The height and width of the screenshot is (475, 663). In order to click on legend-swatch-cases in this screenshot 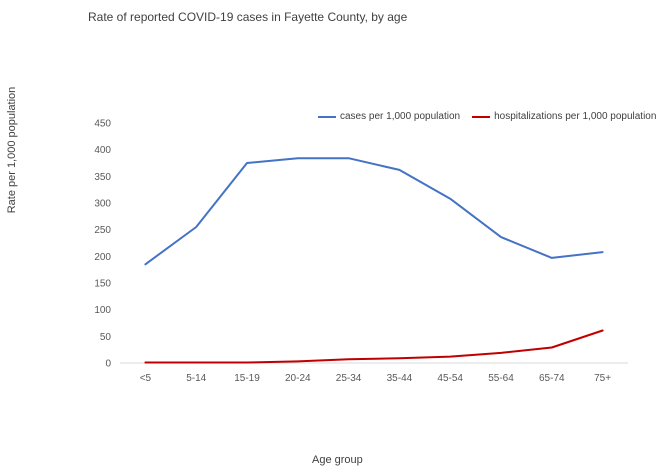, I will do `click(327, 116)`.